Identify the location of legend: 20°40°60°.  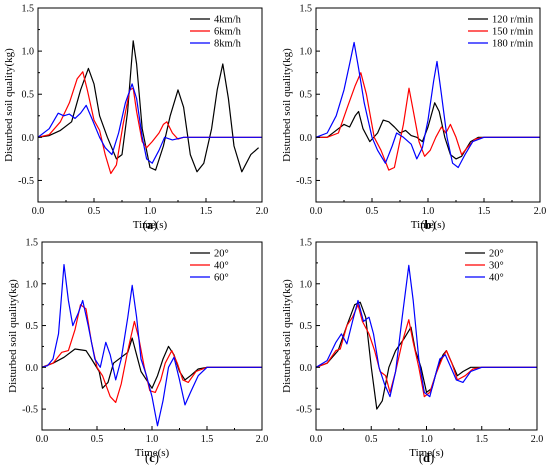
(209, 266).